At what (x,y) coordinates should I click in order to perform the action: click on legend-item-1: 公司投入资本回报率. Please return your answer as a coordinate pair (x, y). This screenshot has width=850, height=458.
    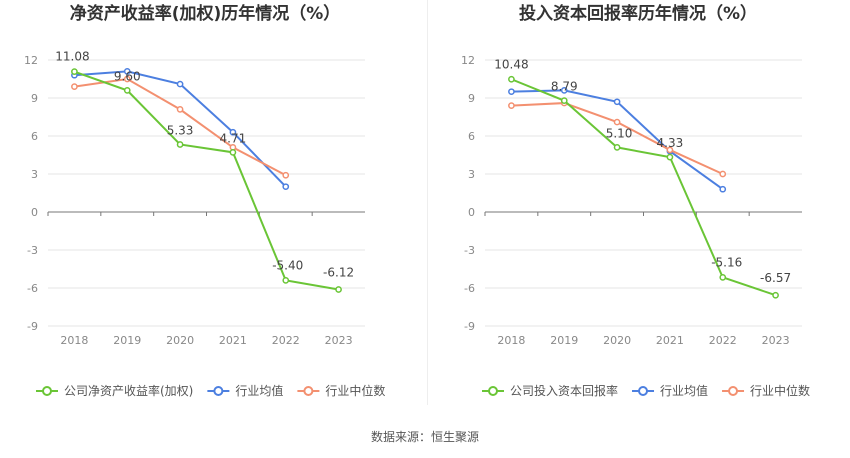
    Looking at the image, I should click on (550, 390).